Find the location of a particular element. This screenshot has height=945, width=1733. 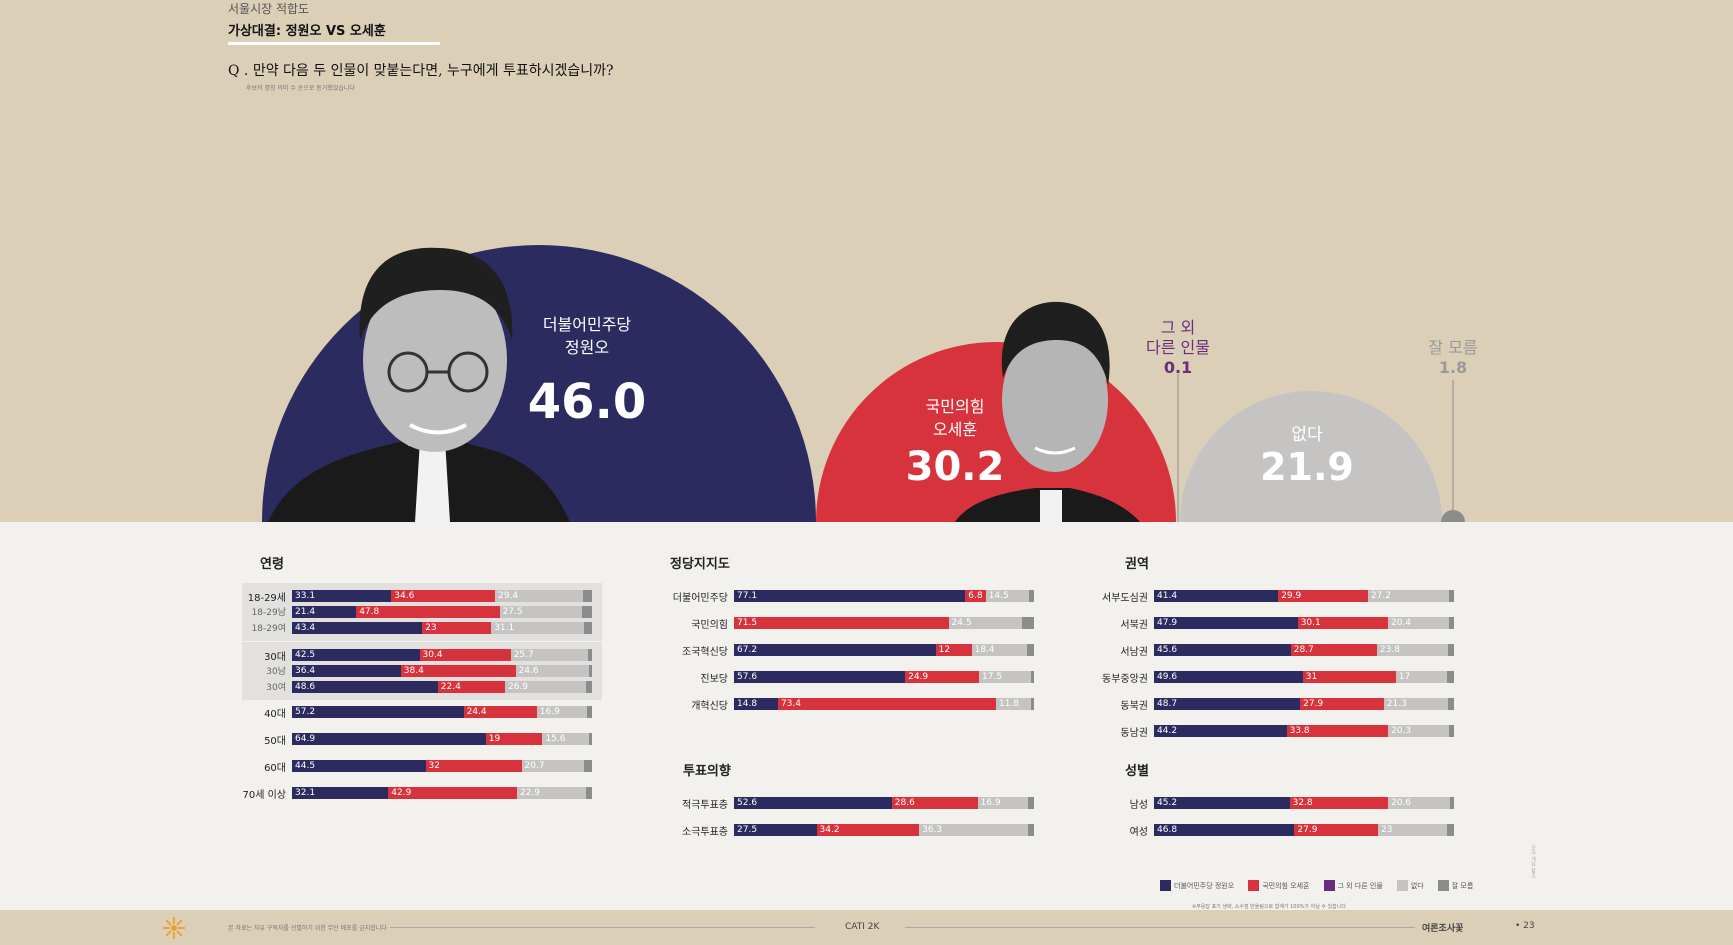

bar-segment: 19 is located at coordinates (514, 739).